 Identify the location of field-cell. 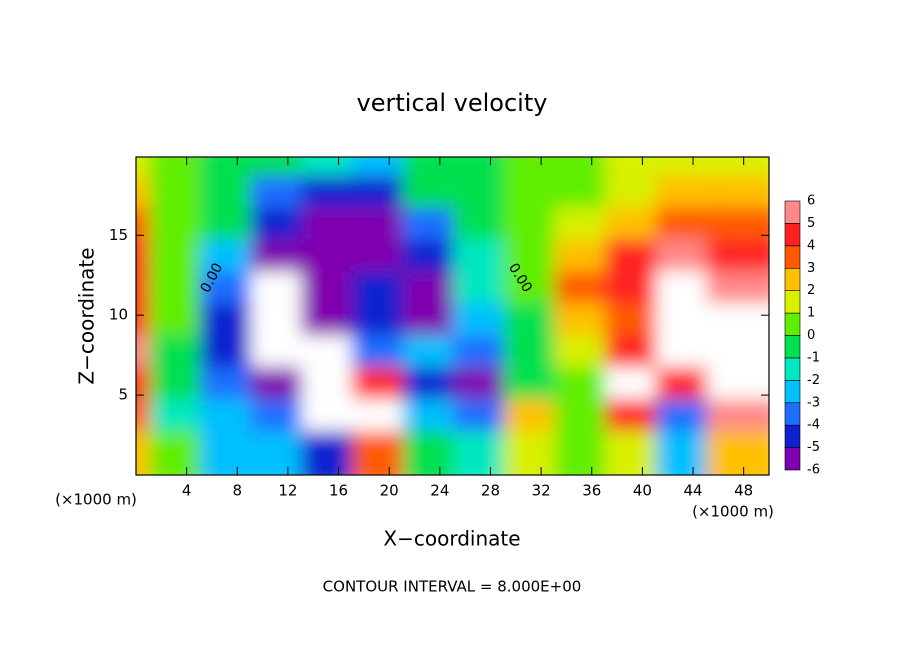
(737, 453).